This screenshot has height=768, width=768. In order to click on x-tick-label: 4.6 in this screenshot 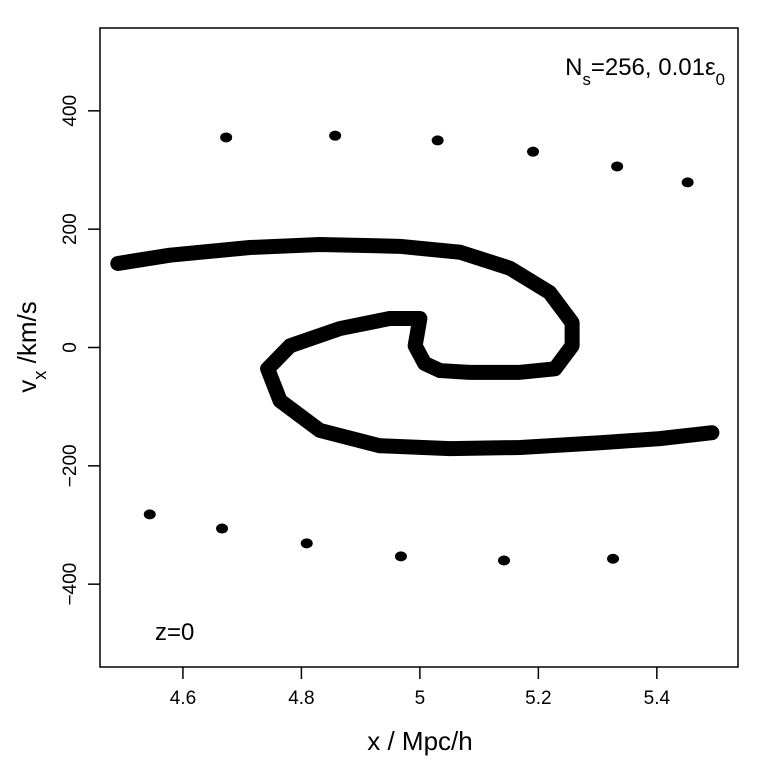, I will do `click(183, 698)`.